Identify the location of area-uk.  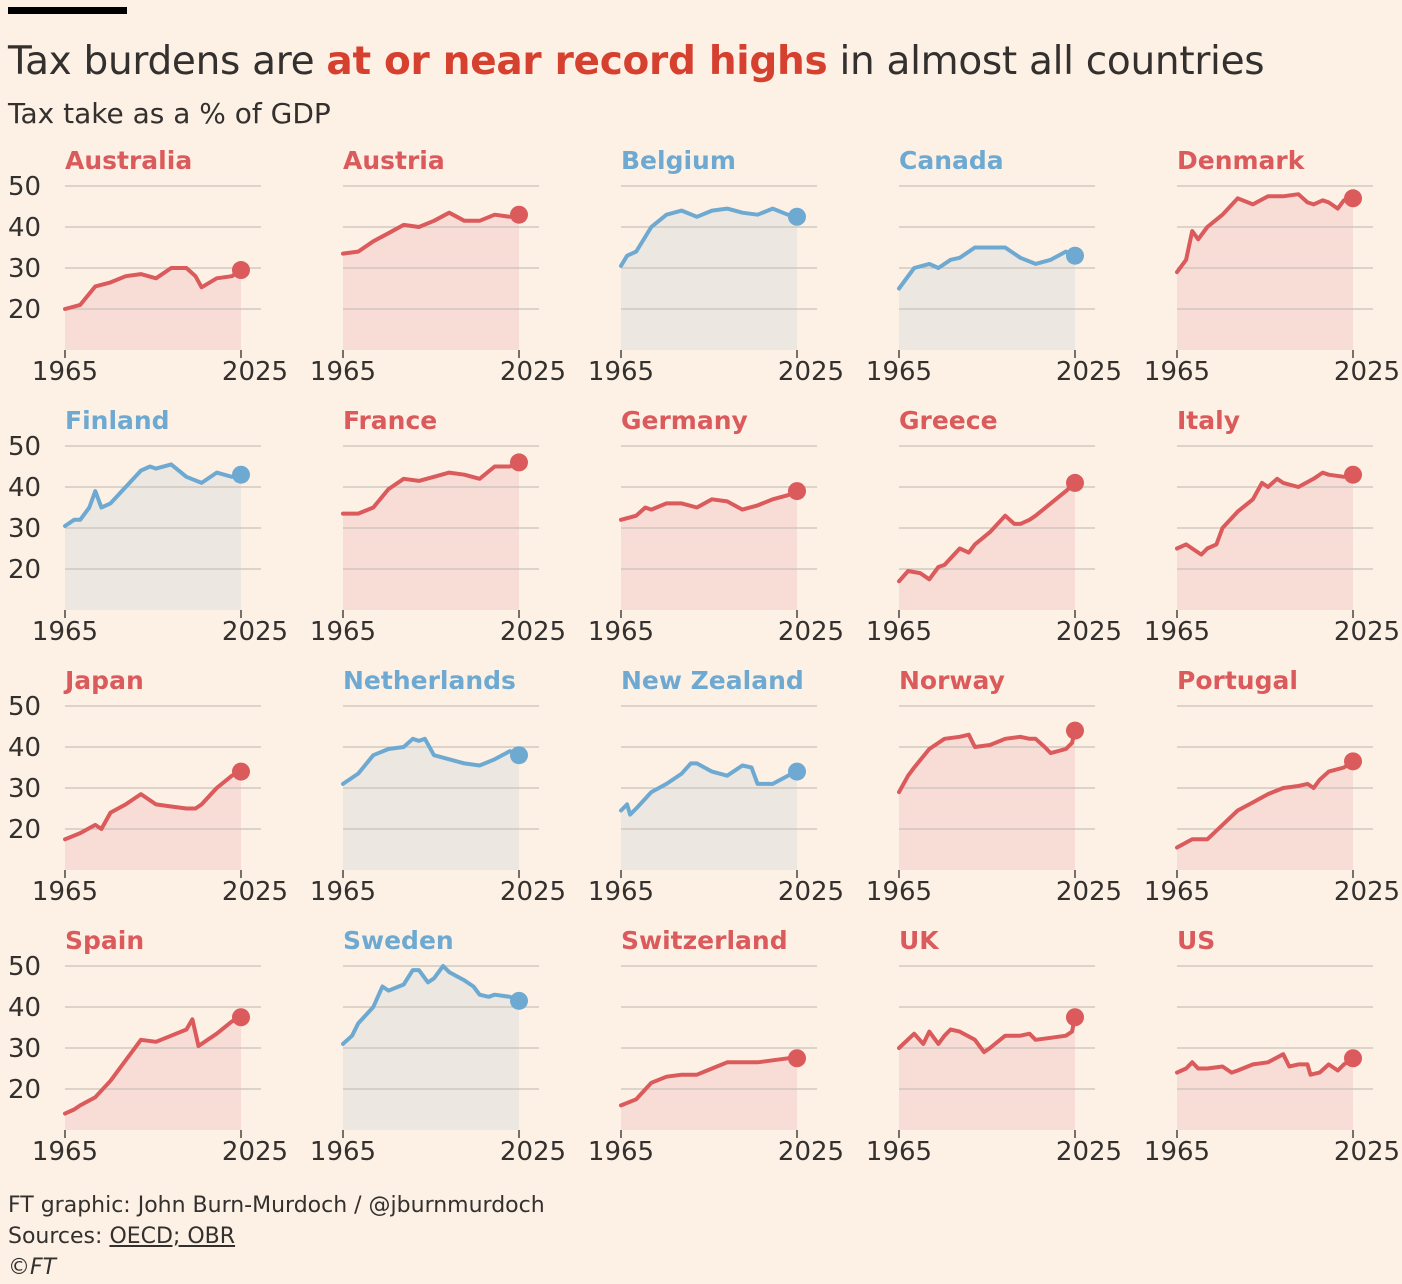
(987, 1073).